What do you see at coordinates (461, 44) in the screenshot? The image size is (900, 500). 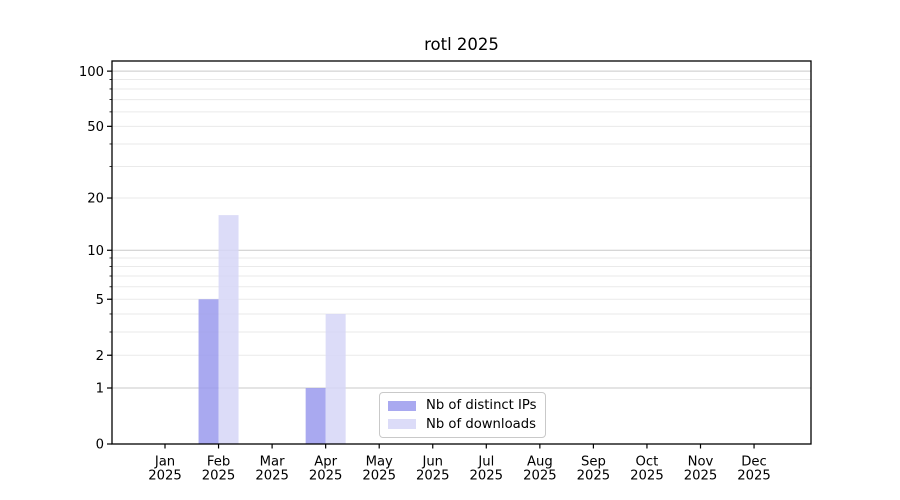 I see `chart-title: rotl 2025` at bounding box center [461, 44].